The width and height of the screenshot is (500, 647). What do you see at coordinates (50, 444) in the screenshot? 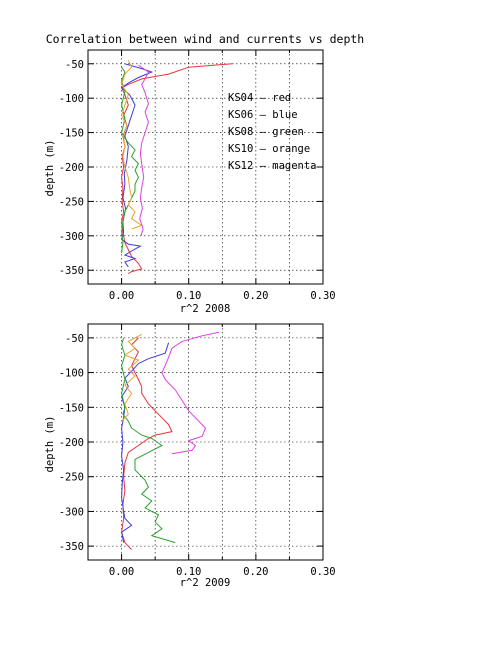
I see `y-axis-label-bottom: depth (m)` at bounding box center [50, 444].